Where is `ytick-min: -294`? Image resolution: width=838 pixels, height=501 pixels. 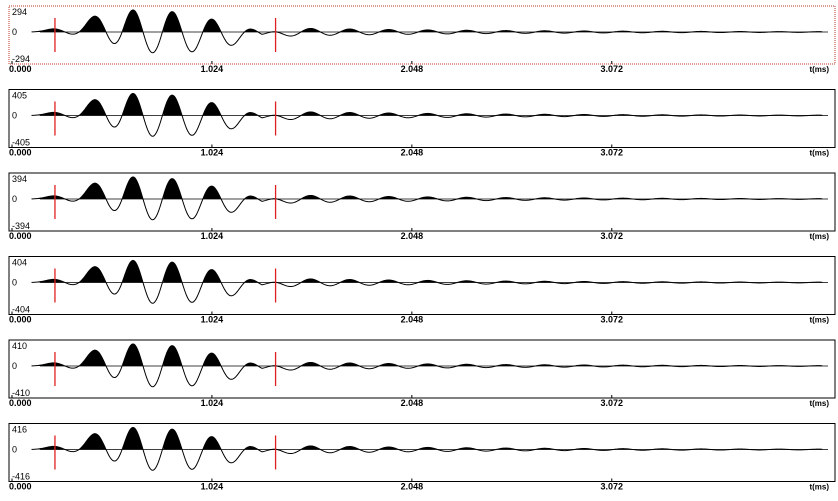 ytick-min: -294 is located at coordinates (21, 59).